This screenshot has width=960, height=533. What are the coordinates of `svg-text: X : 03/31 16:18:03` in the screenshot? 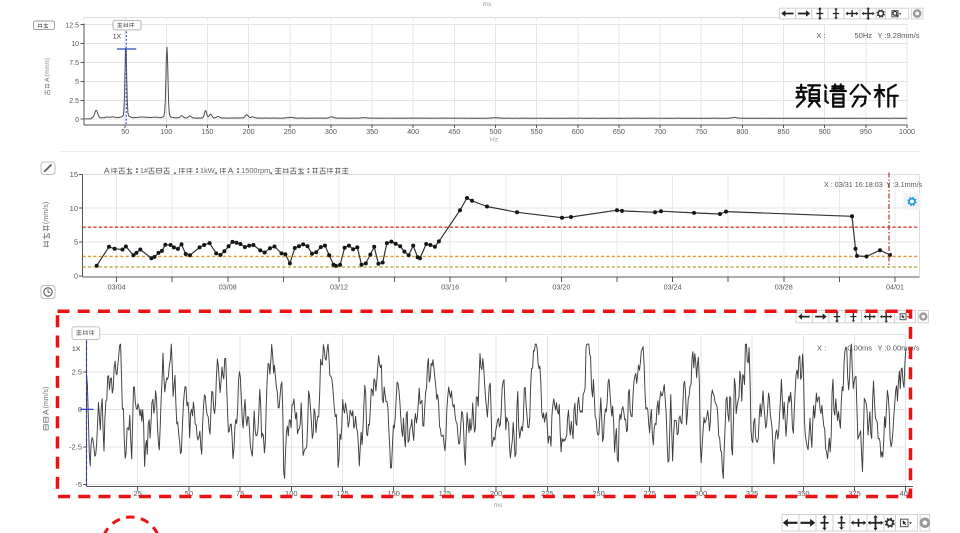 It's located at (853, 184).